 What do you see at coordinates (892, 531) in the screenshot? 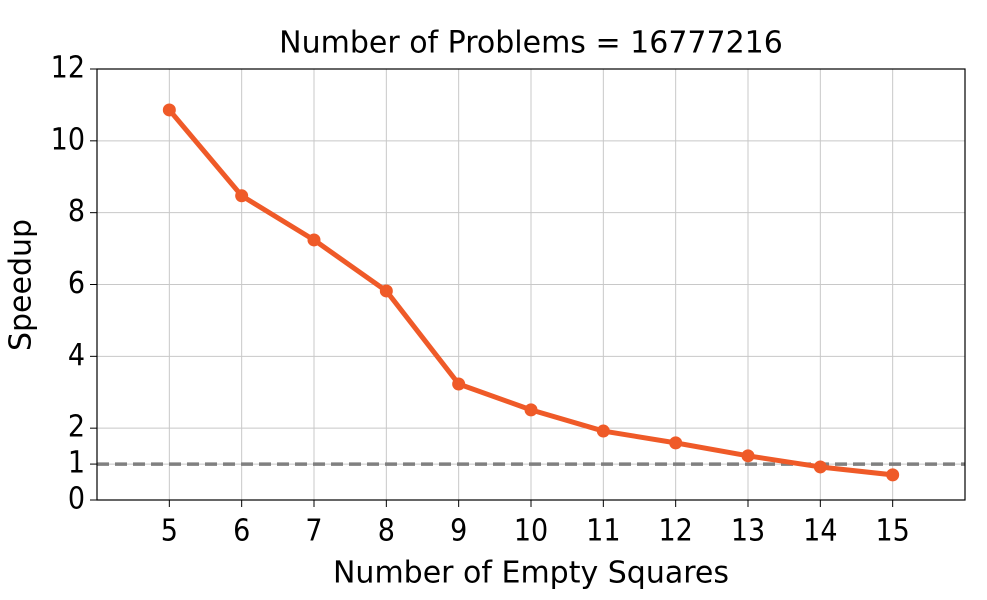
I see `x-tick-label: 15` at bounding box center [892, 531].